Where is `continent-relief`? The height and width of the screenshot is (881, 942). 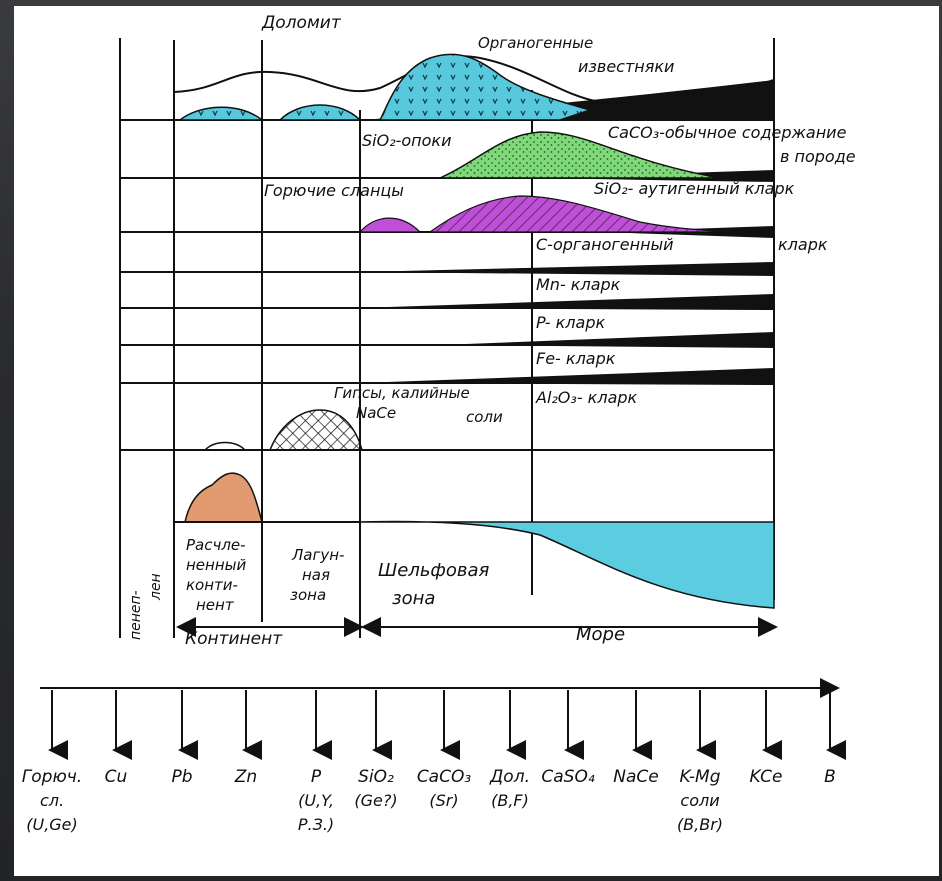
continent-relief is located at coordinates (223, 497).